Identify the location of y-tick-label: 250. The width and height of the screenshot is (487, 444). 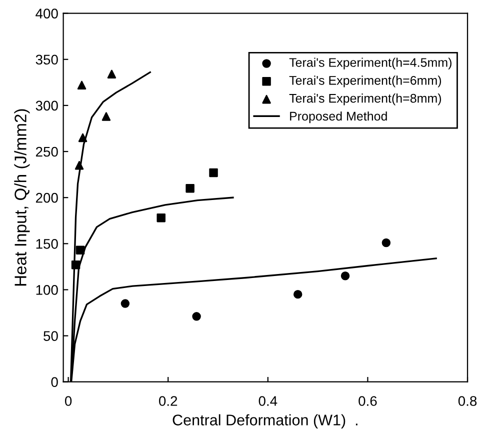
(47, 151).